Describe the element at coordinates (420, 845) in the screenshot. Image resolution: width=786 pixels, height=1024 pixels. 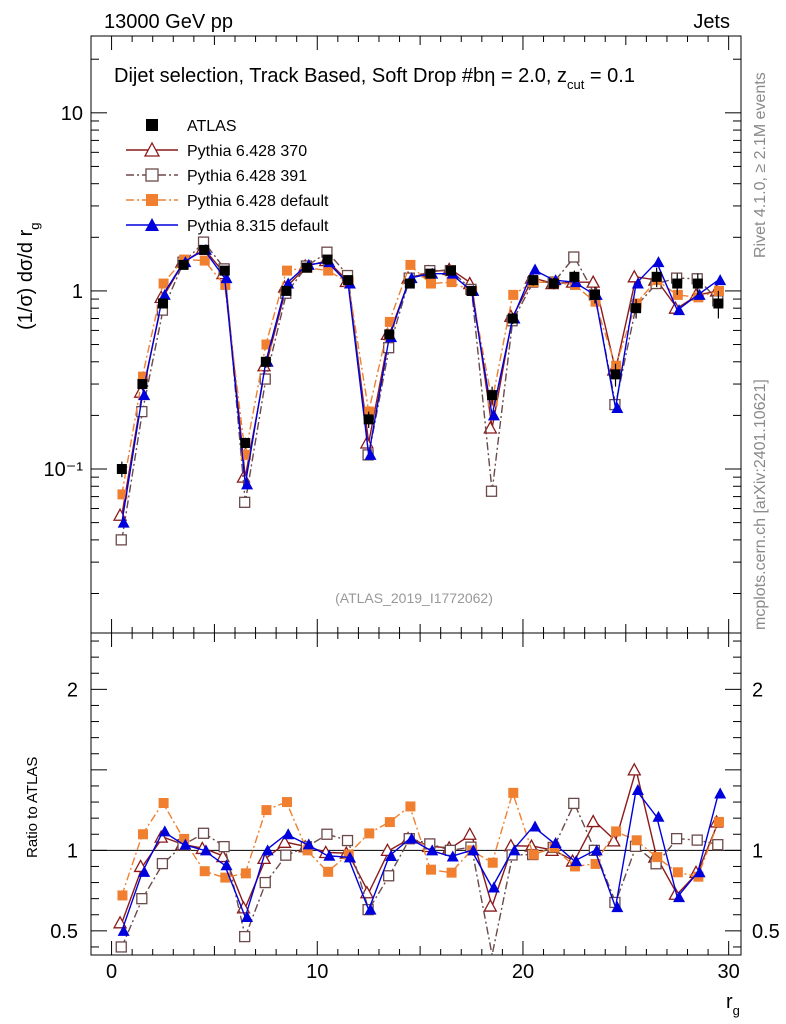
I see `series-ratio-line` at that location.